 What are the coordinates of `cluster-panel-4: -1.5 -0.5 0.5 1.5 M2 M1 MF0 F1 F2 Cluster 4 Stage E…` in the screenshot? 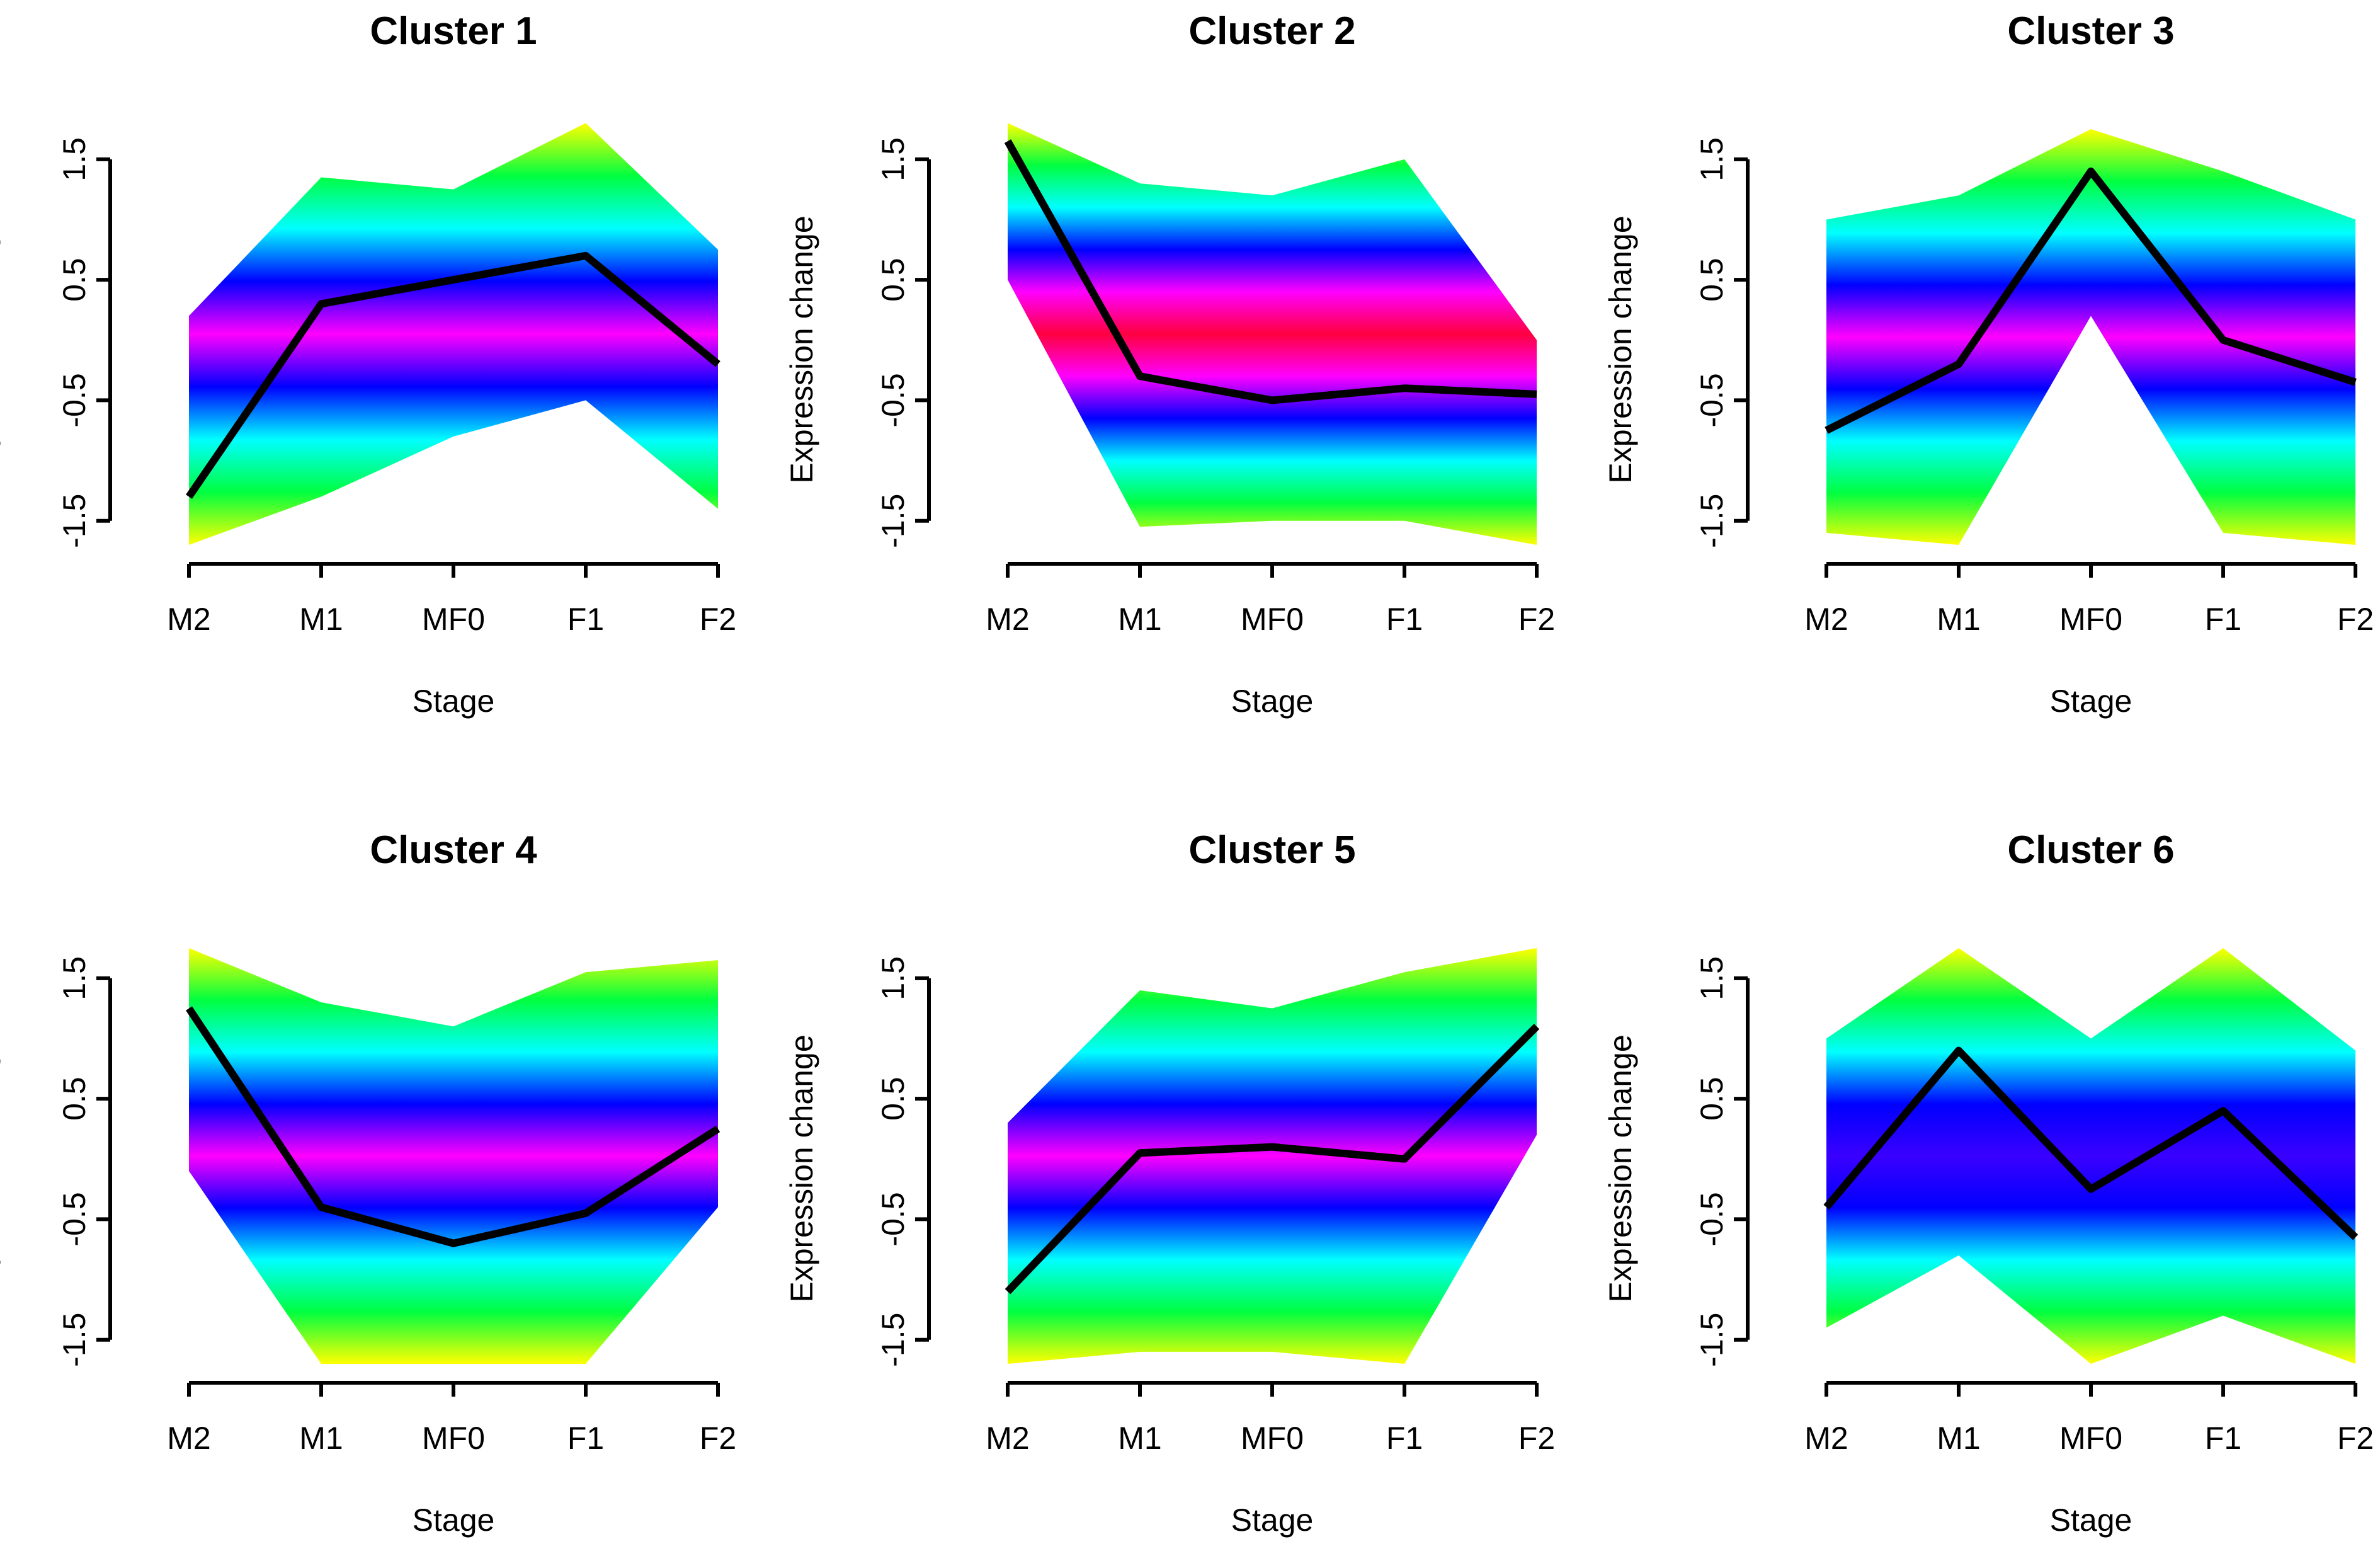 It's located at (368, 1183).